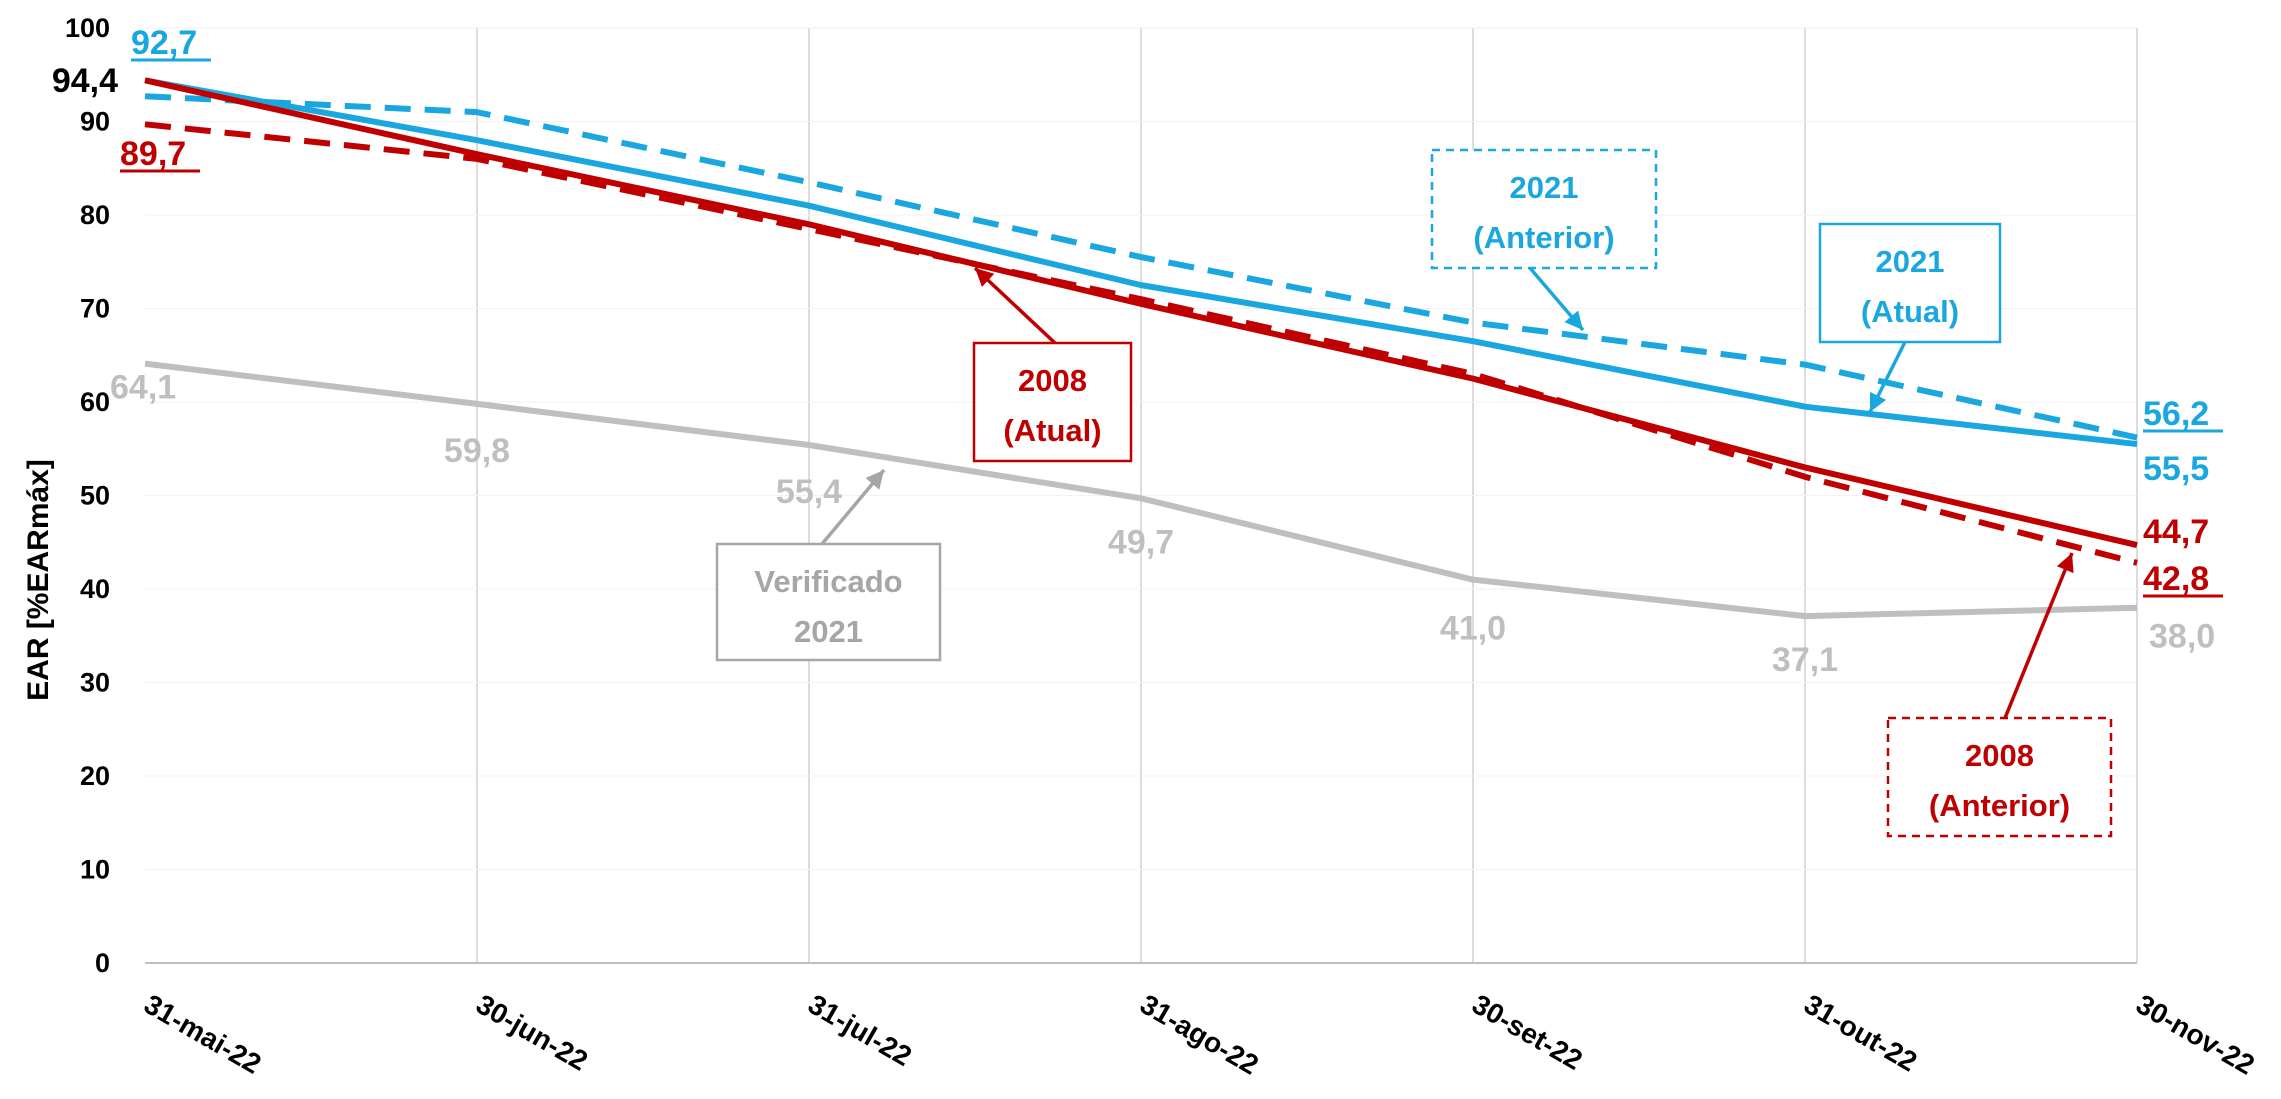  What do you see at coordinates (1999, 805) in the screenshot?
I see `ann-2008-anterior-line2: (Anterior)` at bounding box center [1999, 805].